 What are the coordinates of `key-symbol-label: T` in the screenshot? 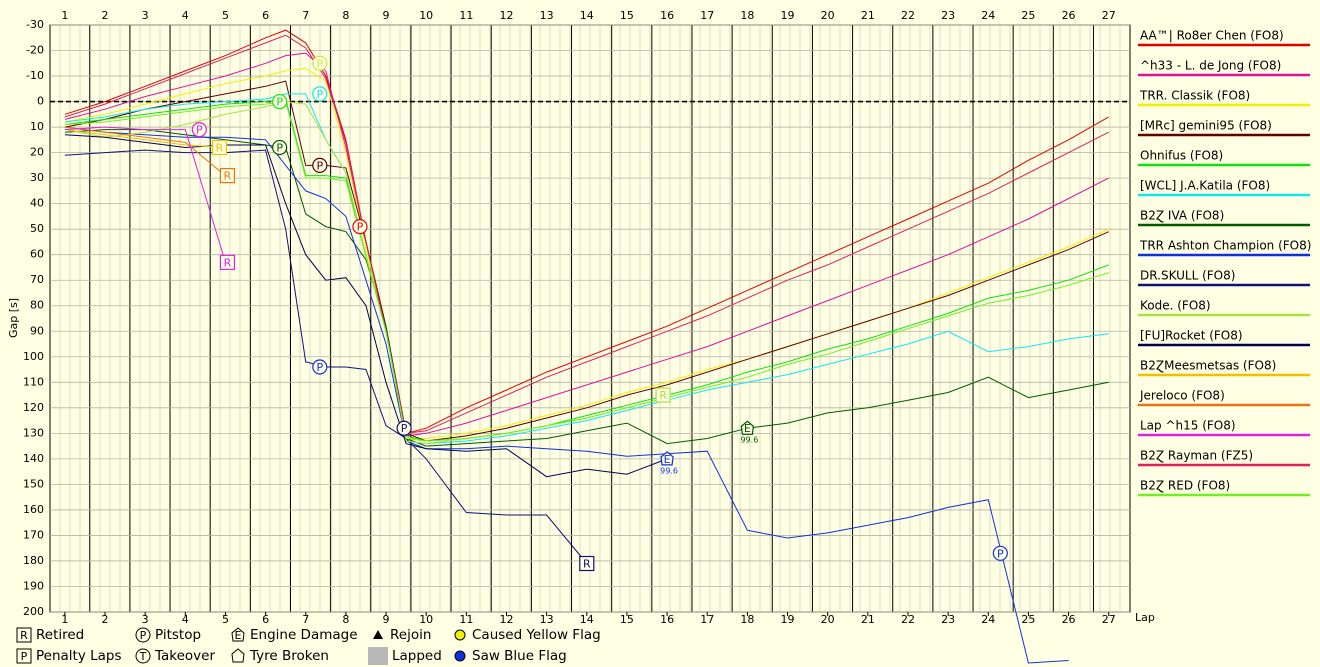 It's located at (143, 656).